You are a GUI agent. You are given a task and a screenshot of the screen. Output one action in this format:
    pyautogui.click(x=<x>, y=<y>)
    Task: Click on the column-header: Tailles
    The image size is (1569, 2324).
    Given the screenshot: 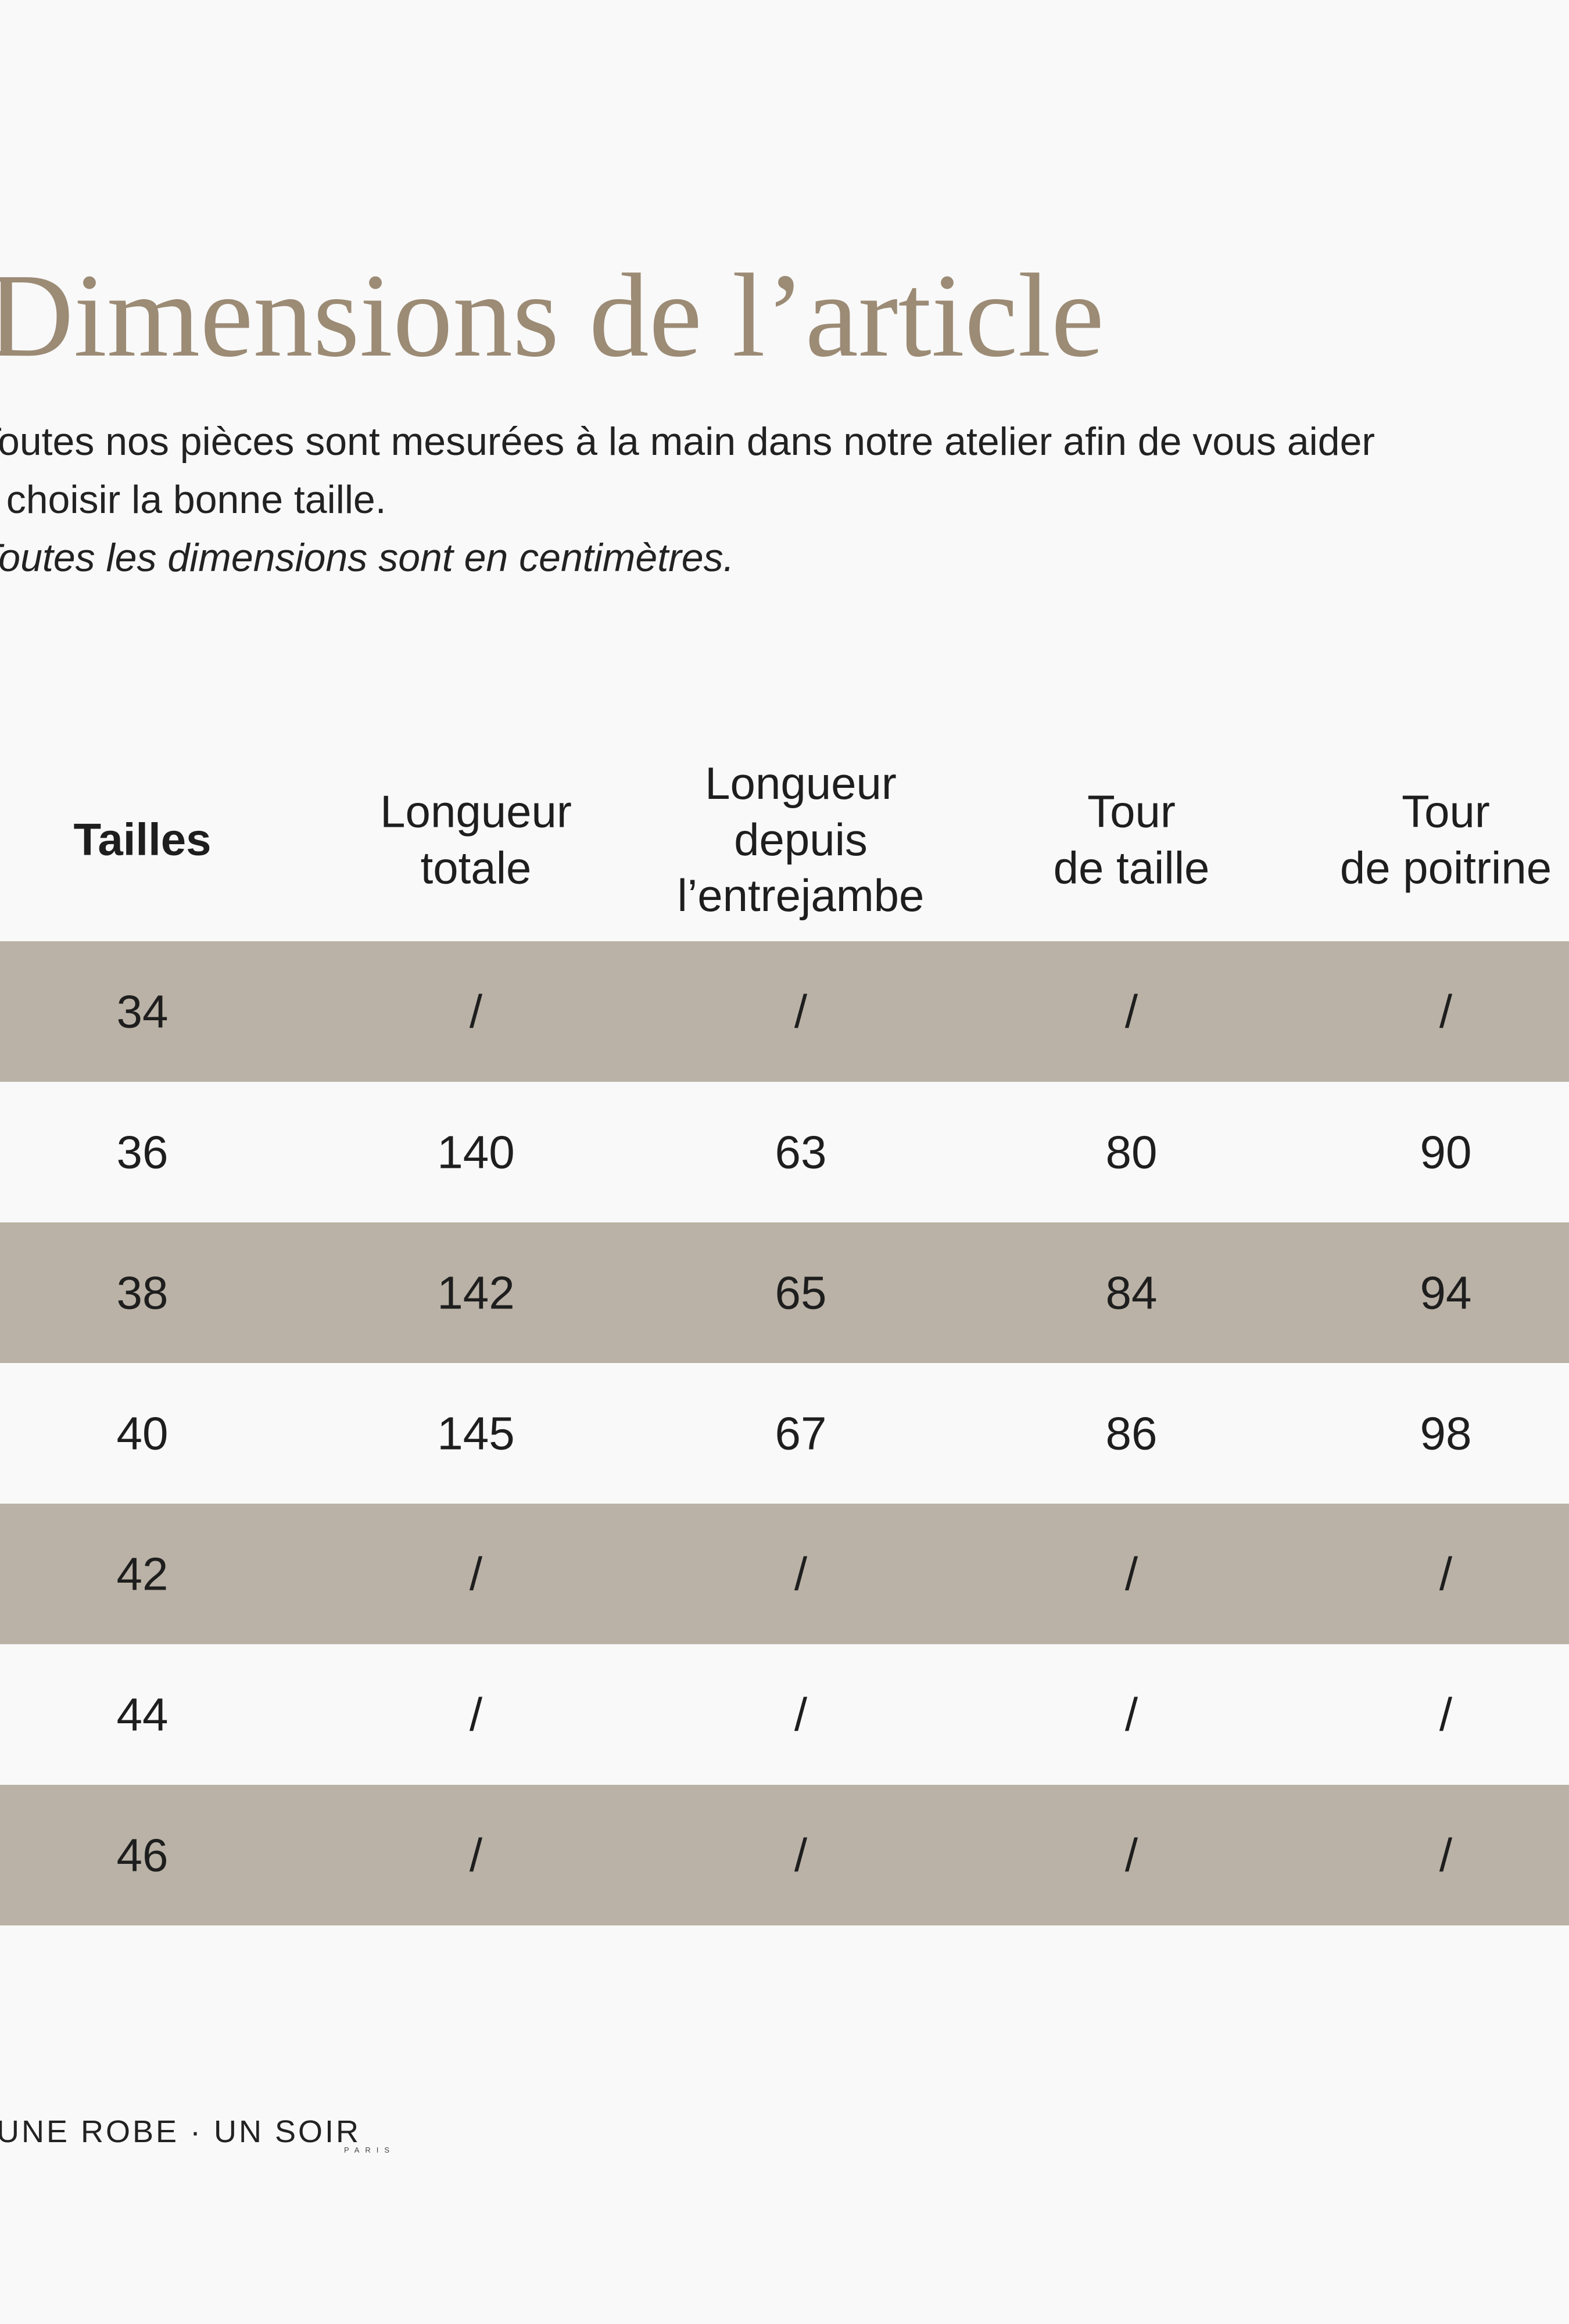 What is the action you would take?
    pyautogui.click(x=142, y=840)
    